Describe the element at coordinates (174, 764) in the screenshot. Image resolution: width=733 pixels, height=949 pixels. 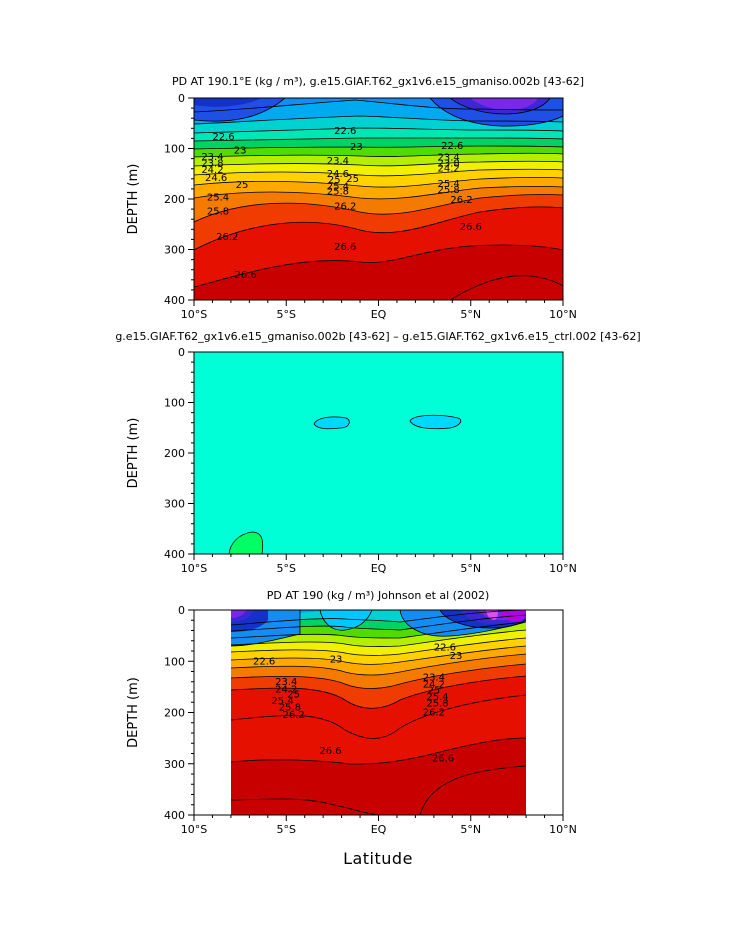
I see `panel-3-y-tick-label: 300` at that location.